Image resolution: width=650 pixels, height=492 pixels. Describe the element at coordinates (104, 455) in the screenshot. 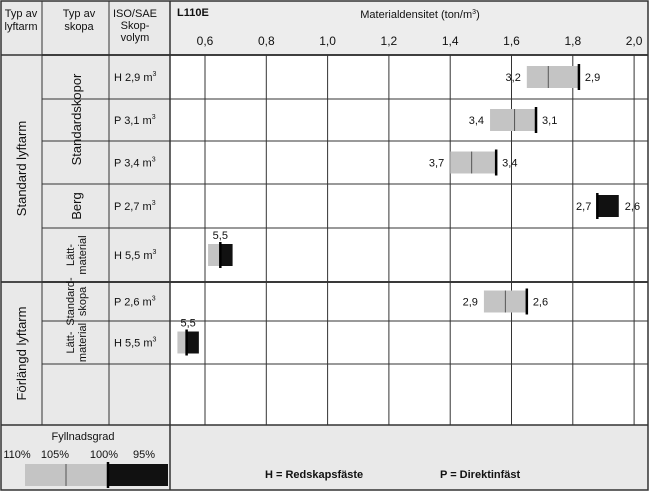

I see `legend-100-label: 100%` at that location.